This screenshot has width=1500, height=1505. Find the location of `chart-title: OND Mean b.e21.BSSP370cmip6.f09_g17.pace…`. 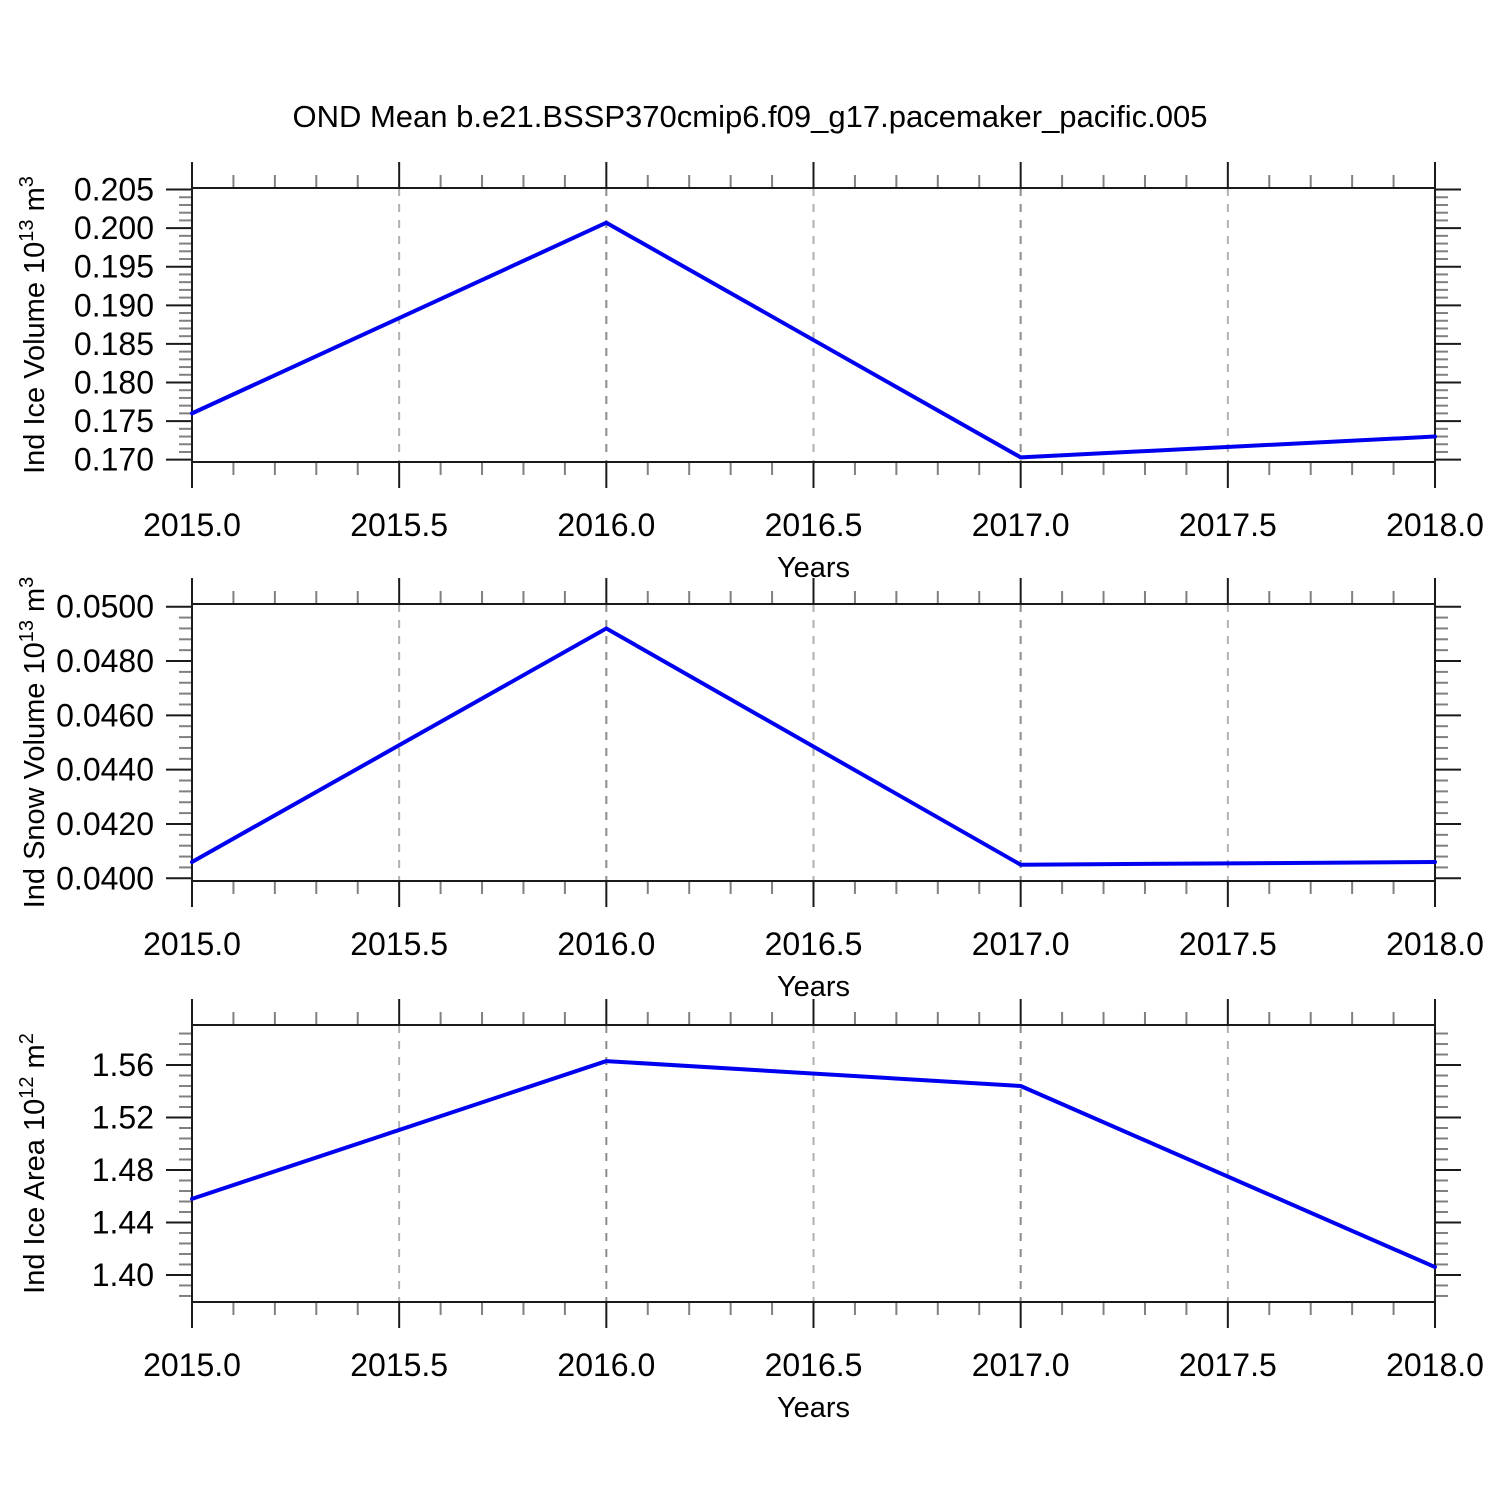

chart-title: OND Mean b.e21.BSSP370cmip6.f09_g17.pace… is located at coordinates (750, 116).